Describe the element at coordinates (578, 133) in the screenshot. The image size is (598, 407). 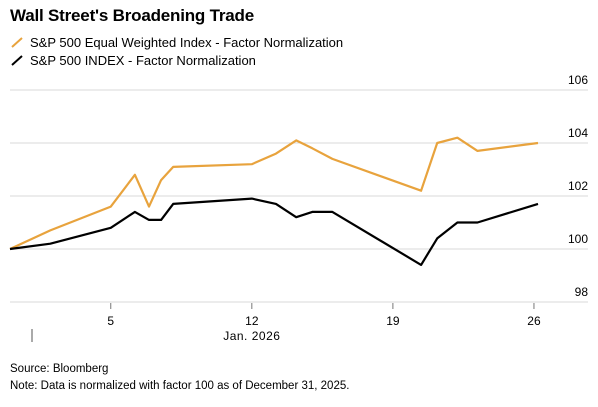
I see `y-tick-label-104: 104` at that location.